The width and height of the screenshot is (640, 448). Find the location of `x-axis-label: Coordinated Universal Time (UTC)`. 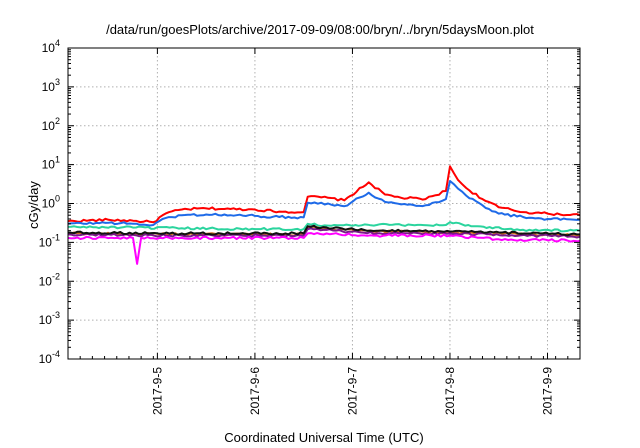

x-axis-label: Coordinated Universal Time (UTC) is located at coordinates (324, 437).